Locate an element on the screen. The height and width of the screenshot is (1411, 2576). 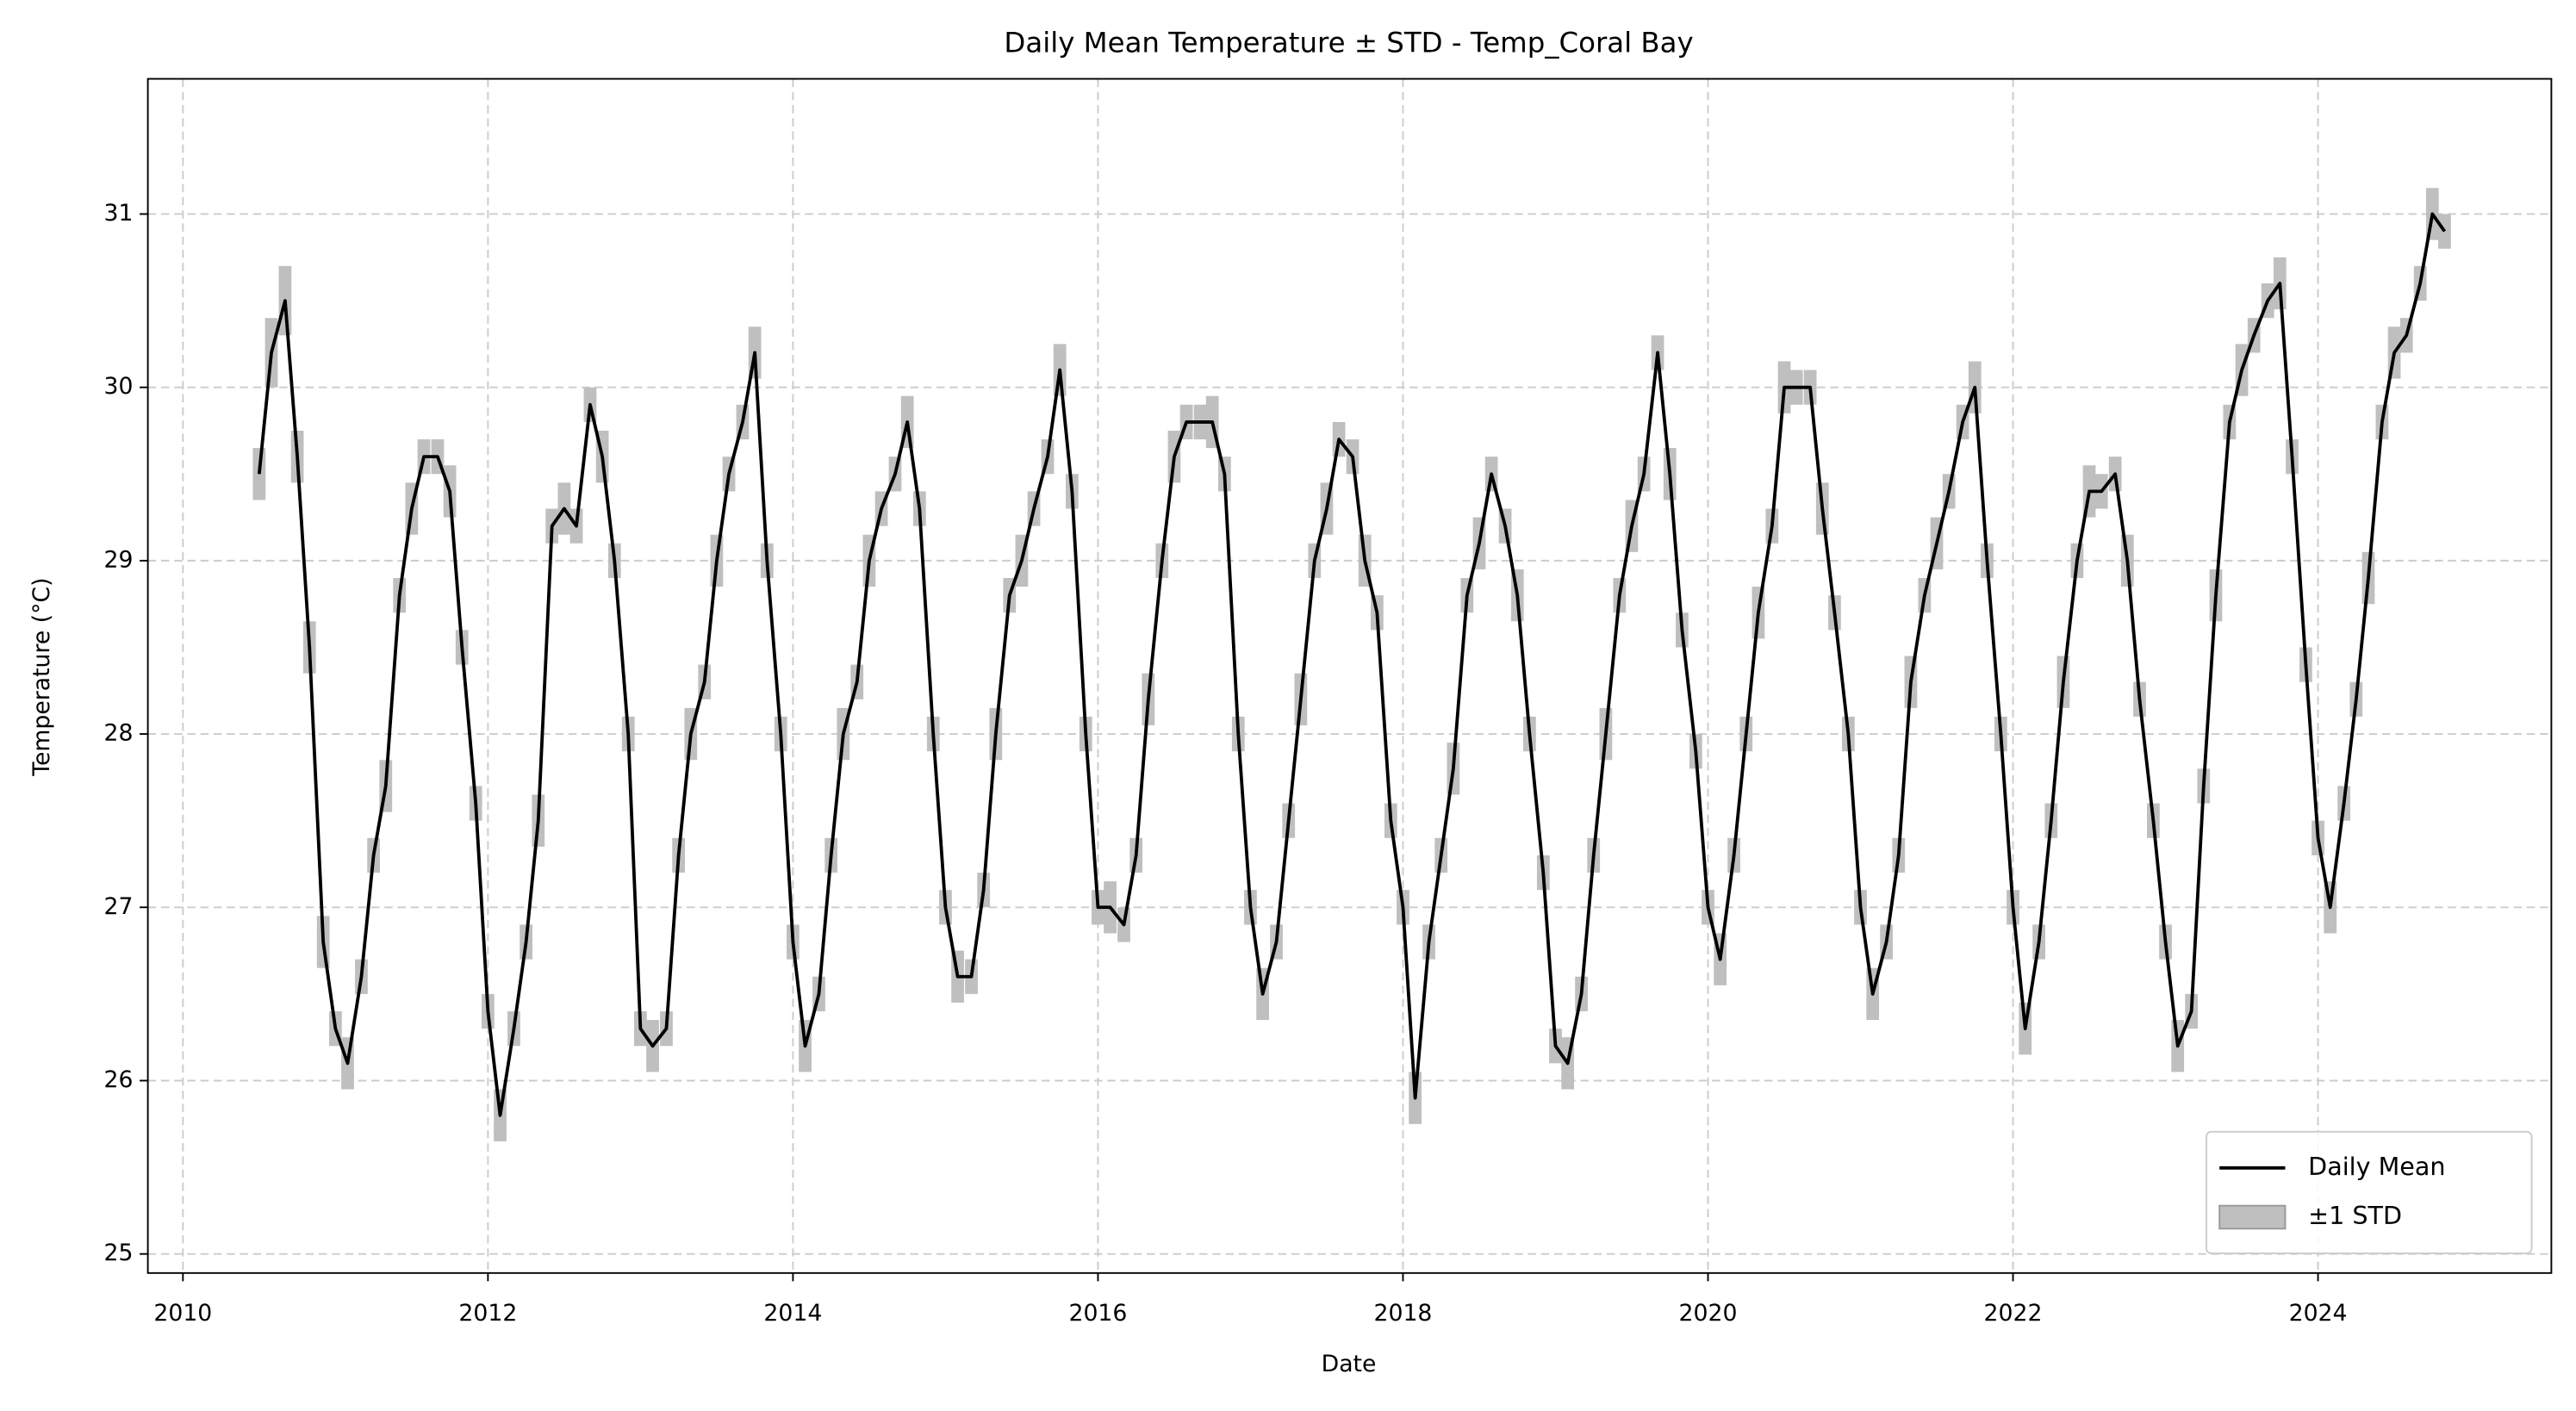
x-tick-label: 2012 is located at coordinates (488, 1313).